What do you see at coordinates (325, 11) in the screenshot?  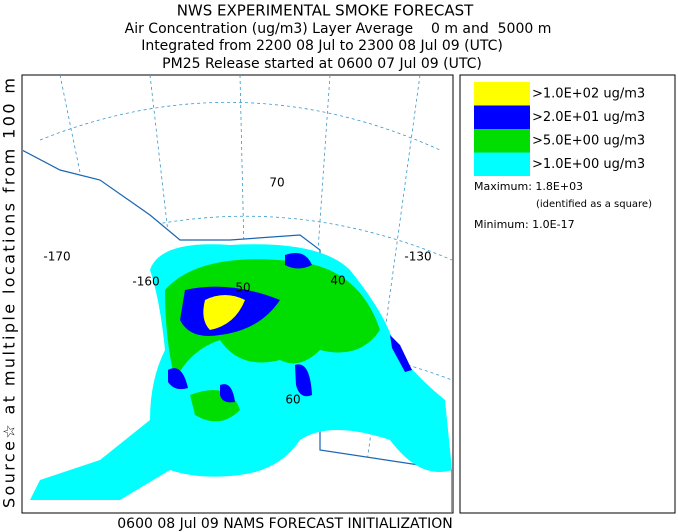 I see `title: NWS EXPERIMENTAL SMOKE FORECAST` at bounding box center [325, 11].